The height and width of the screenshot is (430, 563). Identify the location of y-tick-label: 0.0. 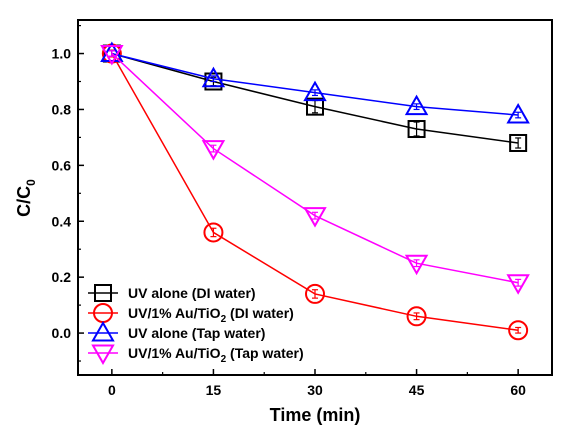
(62, 333).